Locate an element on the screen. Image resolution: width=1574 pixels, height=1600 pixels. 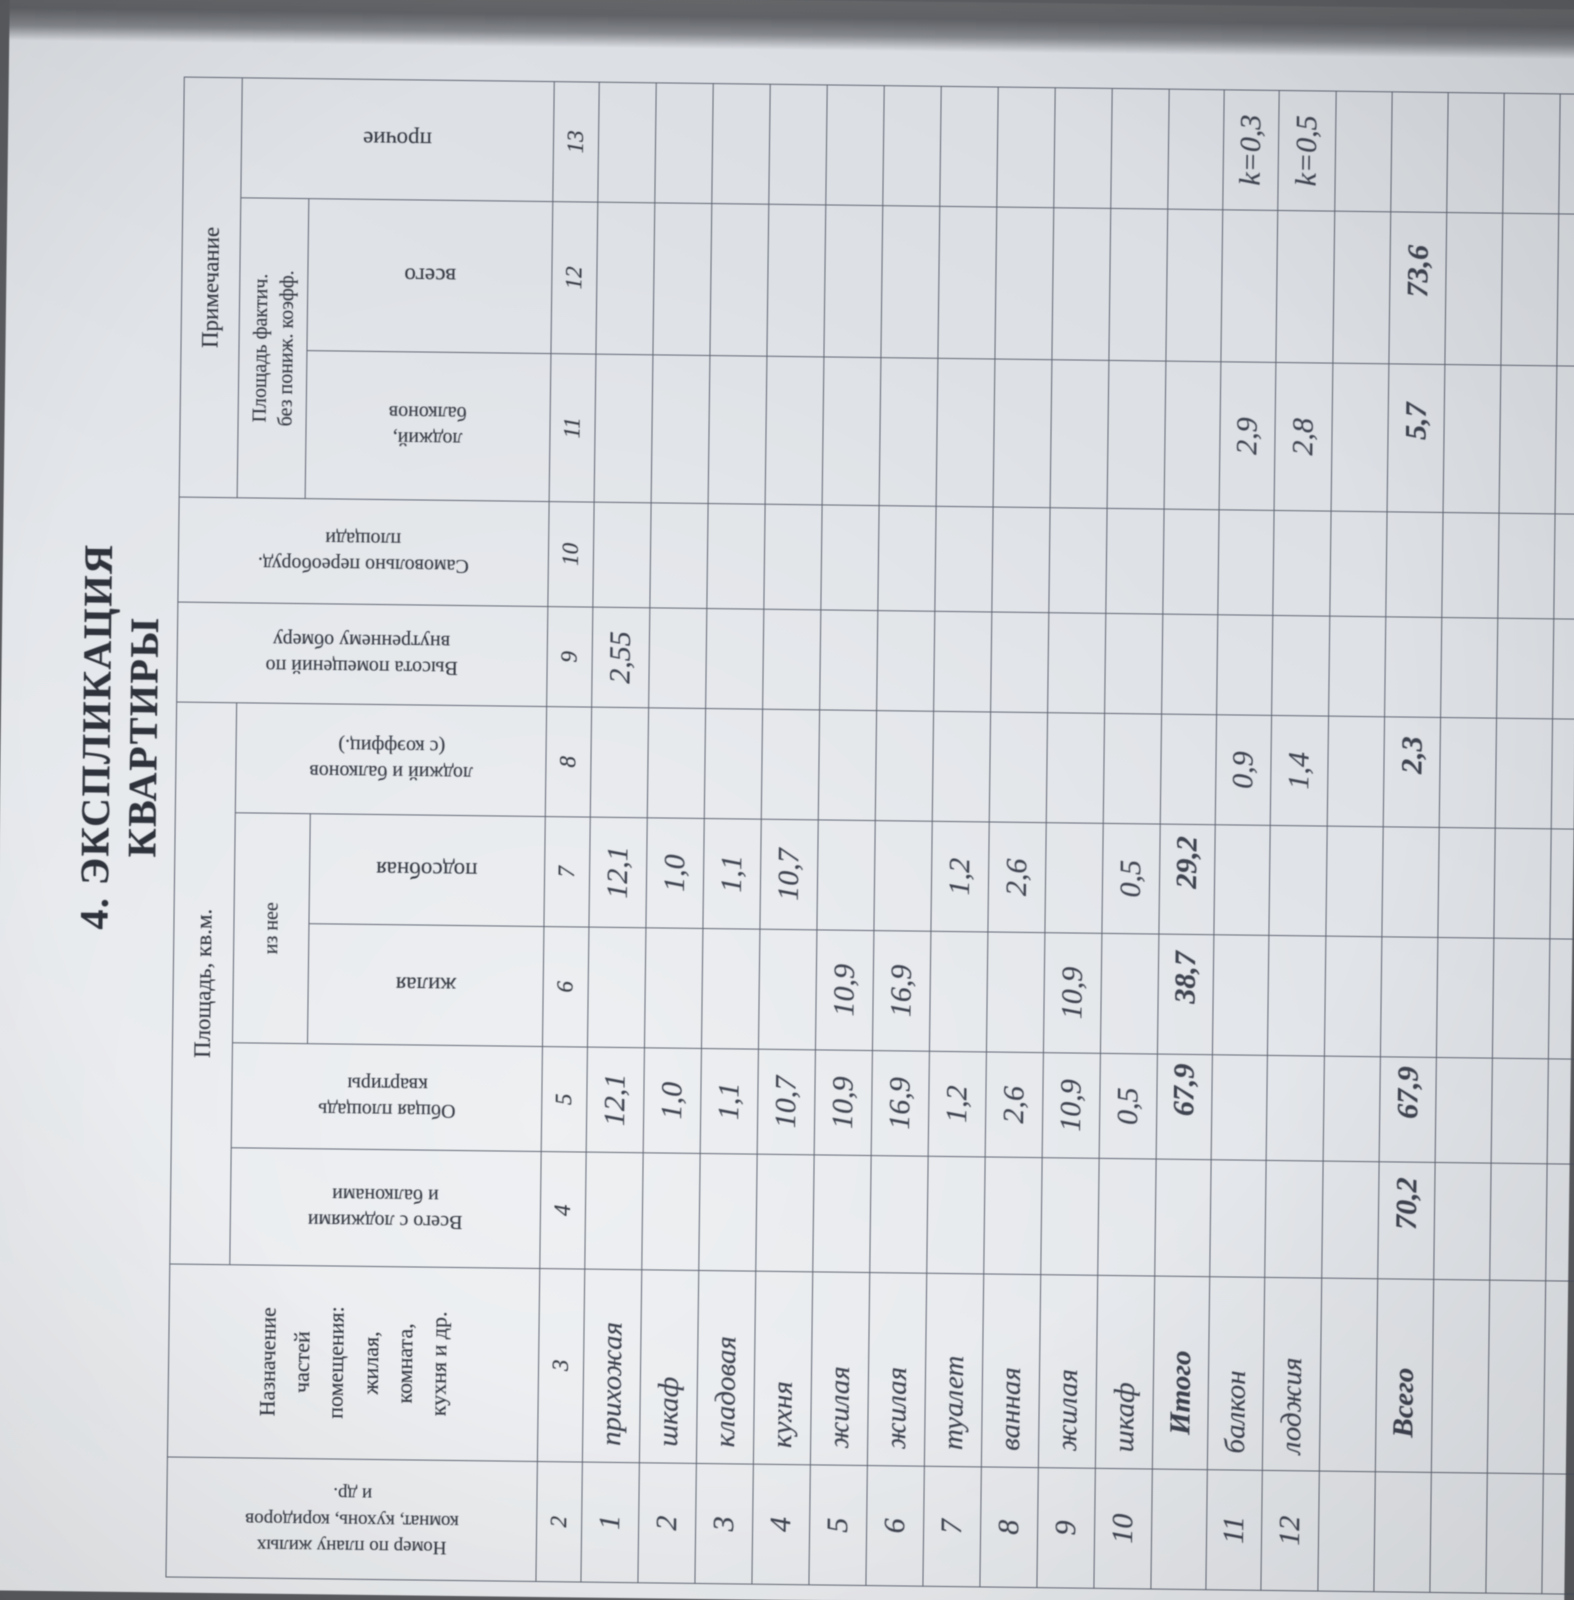
row-number-cell: 8 is located at coordinates (1009, 1527).